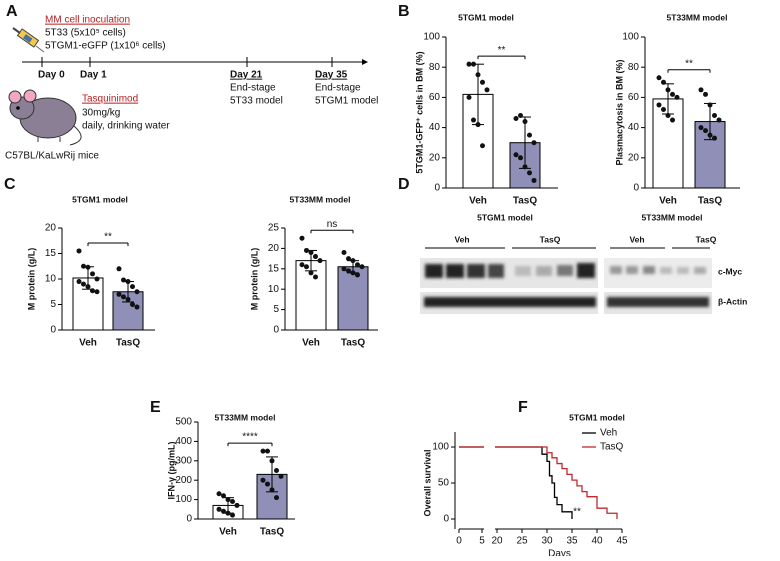 The image size is (780, 561). I want to click on y-tick-label: 80, so click(435, 67).